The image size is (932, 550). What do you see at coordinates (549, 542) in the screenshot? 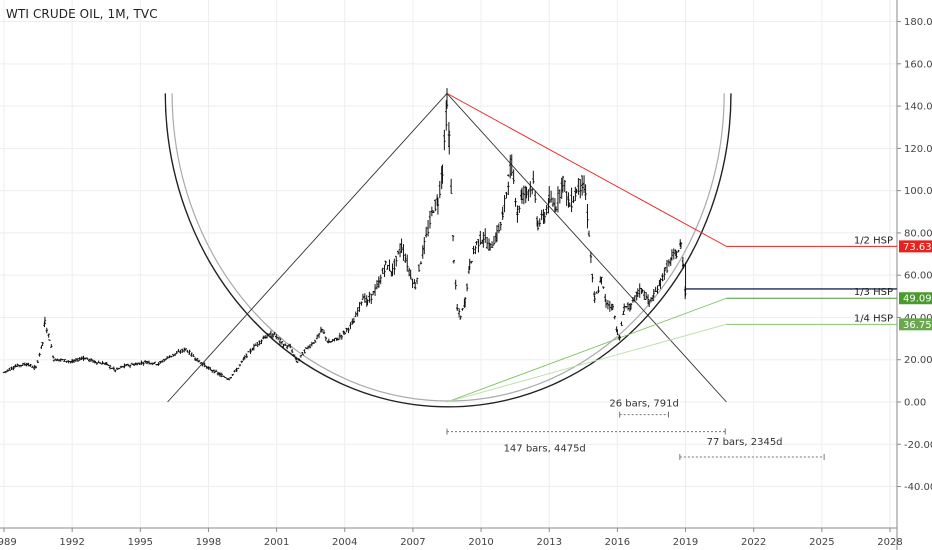
I see `x-tick-label: 2013` at bounding box center [549, 542].